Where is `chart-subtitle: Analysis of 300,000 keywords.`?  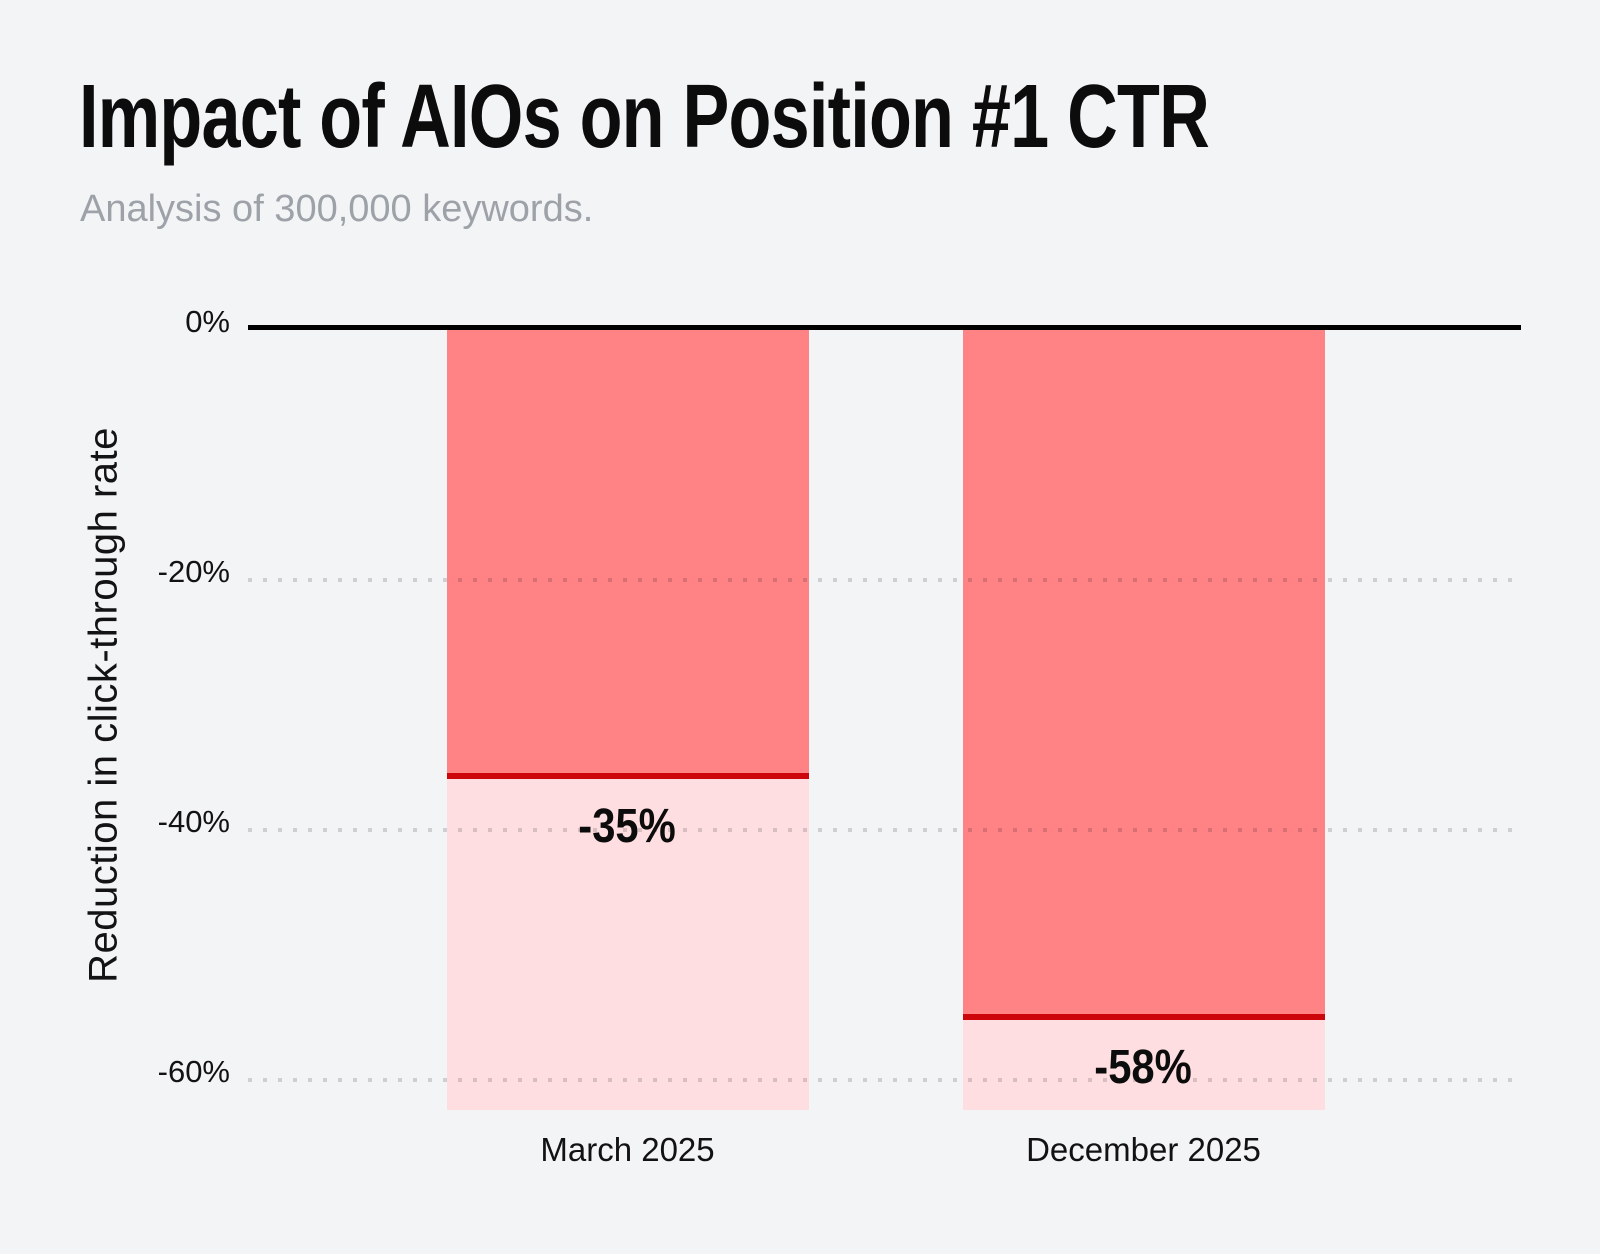 chart-subtitle: Analysis of 300,000 keywords. is located at coordinates (337, 209).